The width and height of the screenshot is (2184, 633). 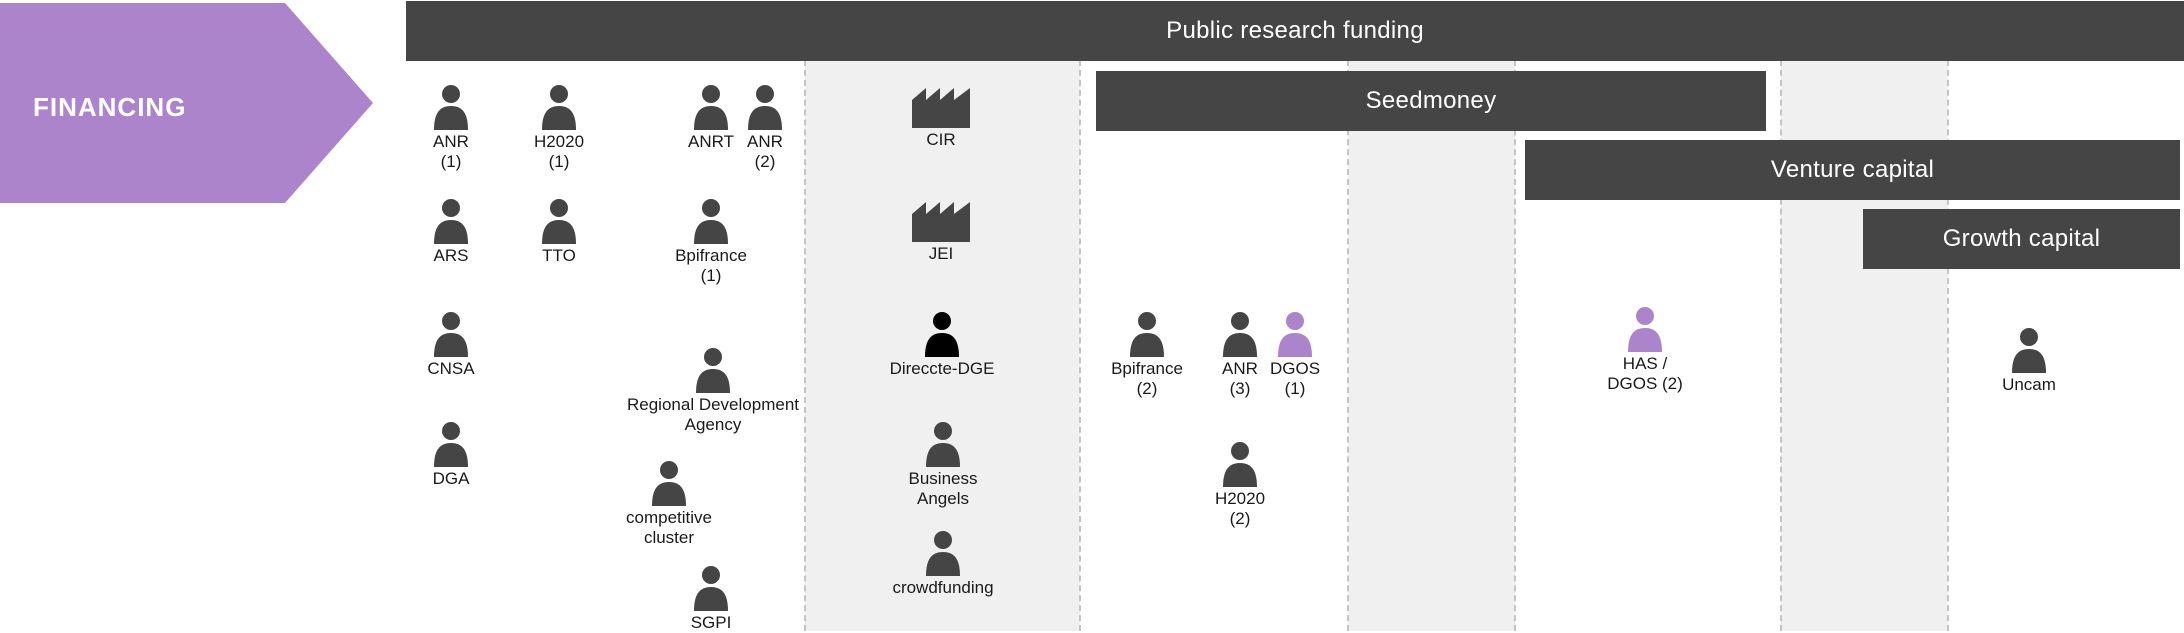 What do you see at coordinates (451, 151) in the screenshot?
I see `actor-label: ANR (1)` at bounding box center [451, 151].